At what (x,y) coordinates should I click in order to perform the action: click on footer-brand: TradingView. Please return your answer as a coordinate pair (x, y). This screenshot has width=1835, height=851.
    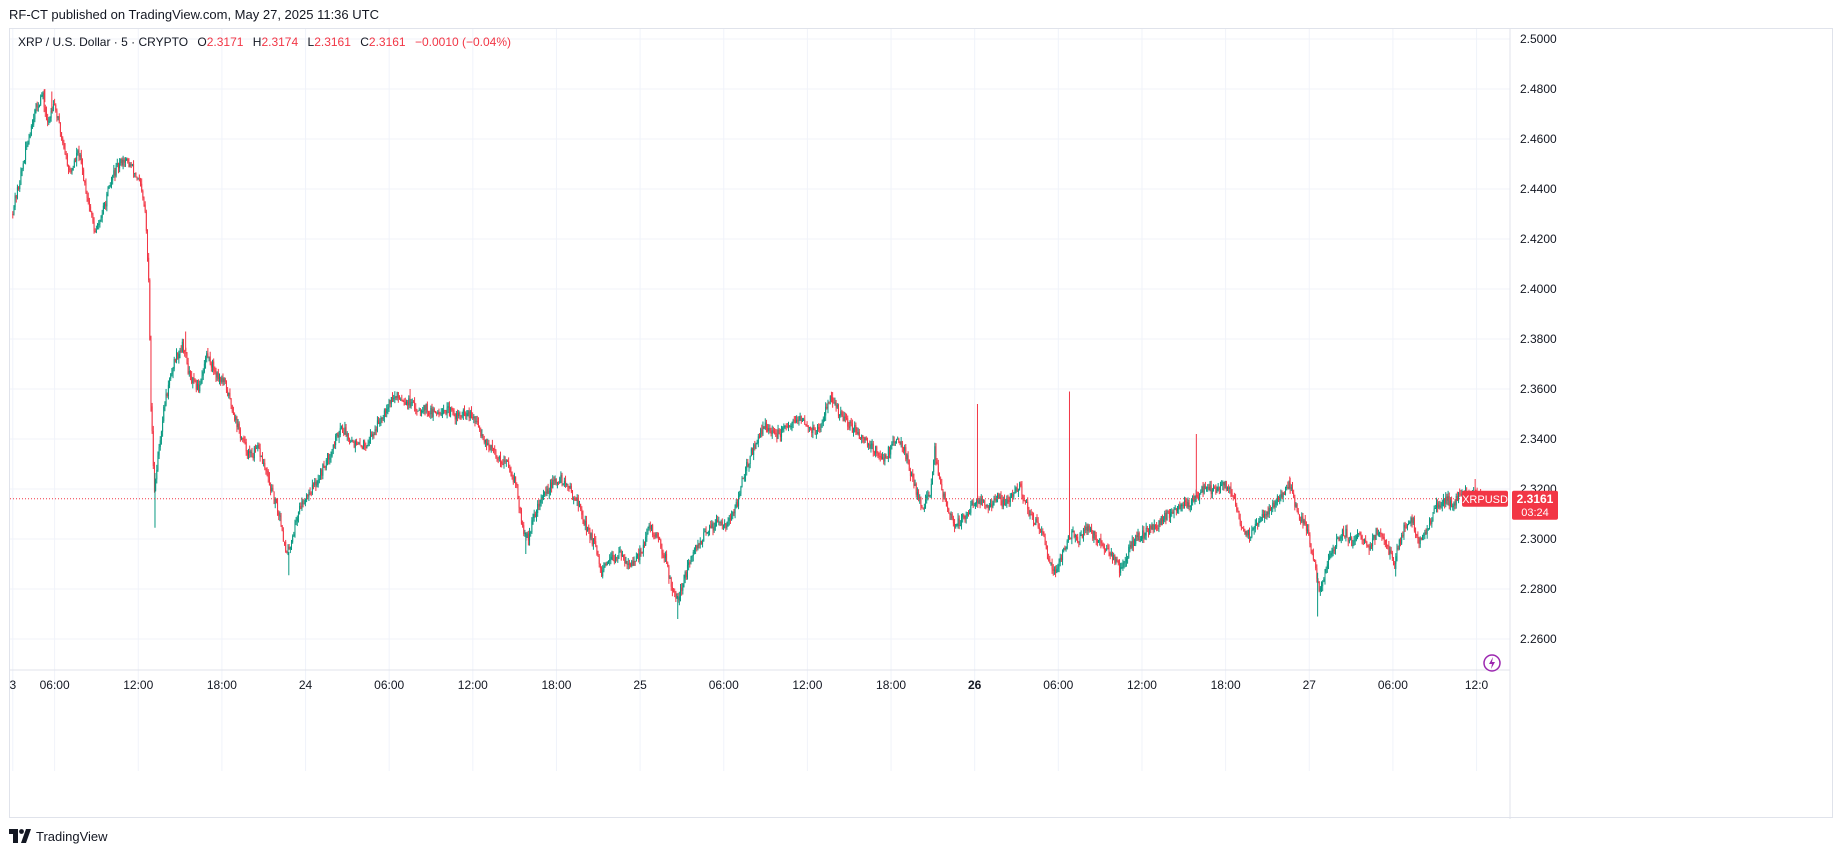
    Looking at the image, I should click on (58, 836).